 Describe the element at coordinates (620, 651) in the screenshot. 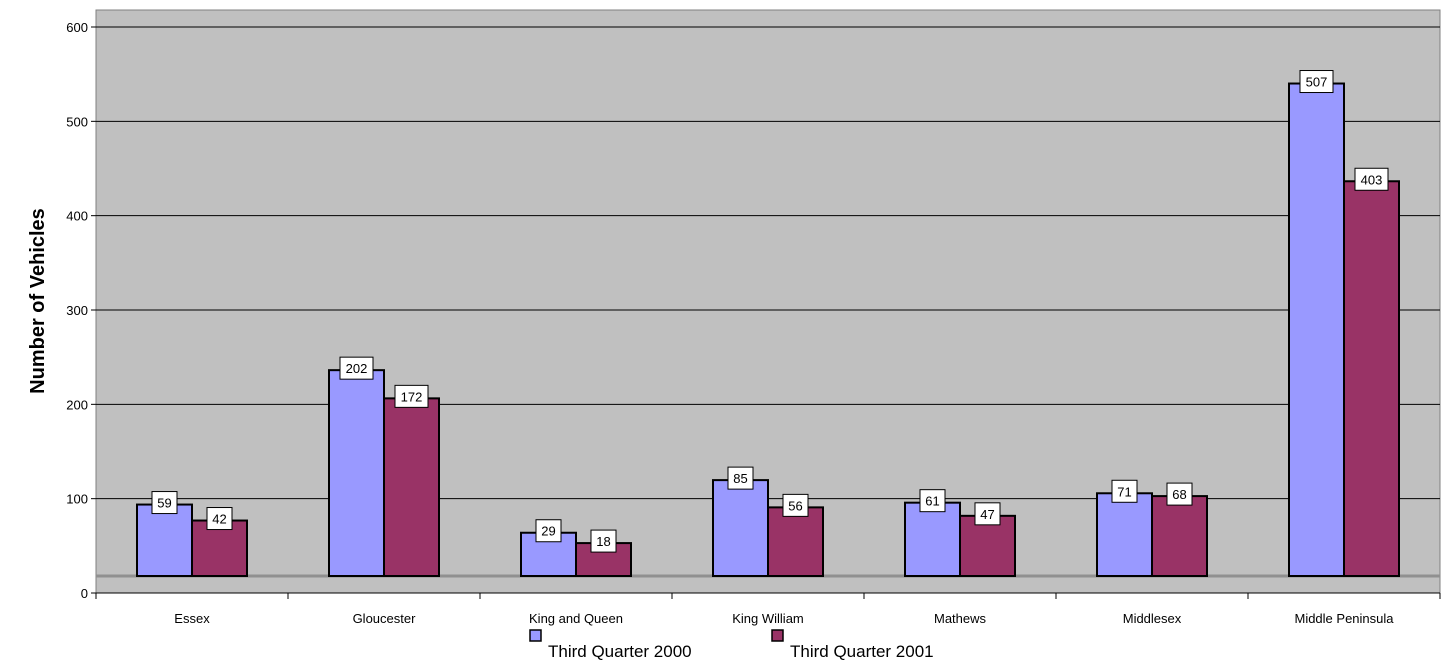

I see `legend-label: Third Quarter 2000` at that location.